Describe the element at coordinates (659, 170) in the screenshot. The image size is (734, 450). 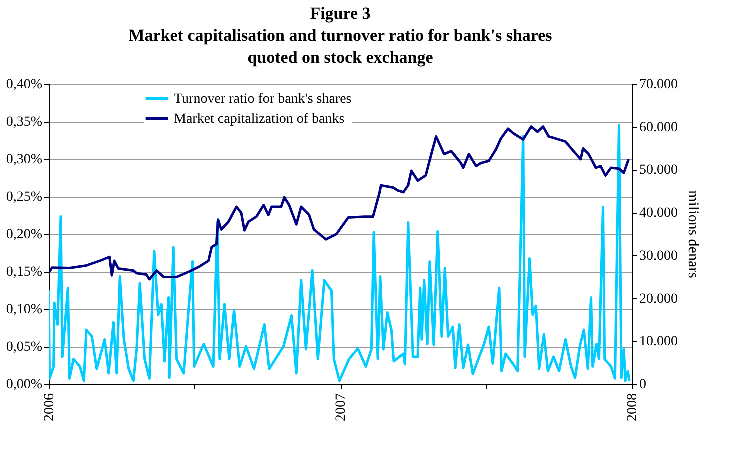
I see `y2-tick-label: 50.000` at that location.